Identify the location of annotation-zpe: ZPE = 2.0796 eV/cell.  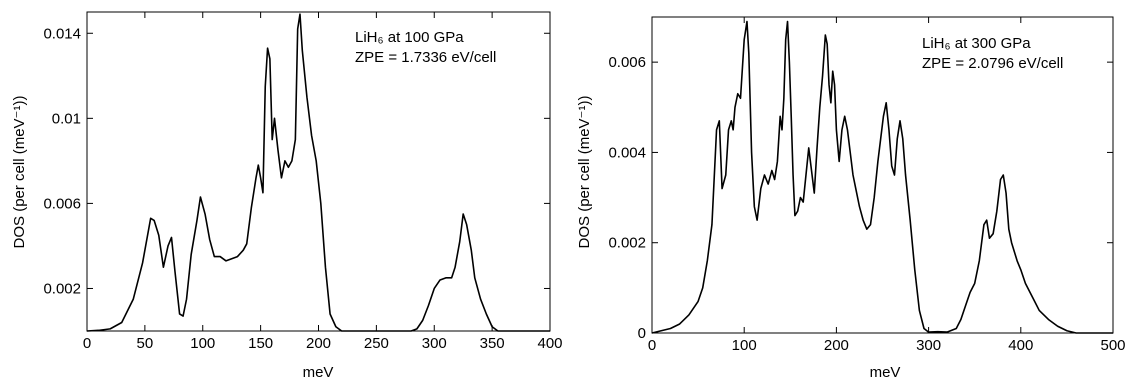
(992, 63).